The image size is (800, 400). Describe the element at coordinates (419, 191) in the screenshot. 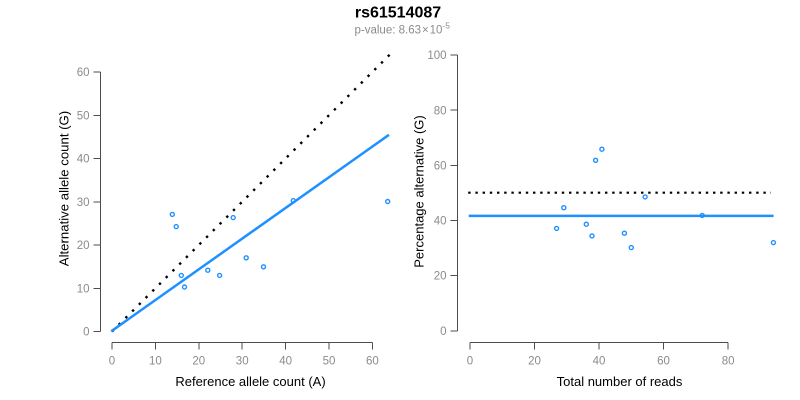

I see `svg-text: Percentage alternative (G)` at that location.